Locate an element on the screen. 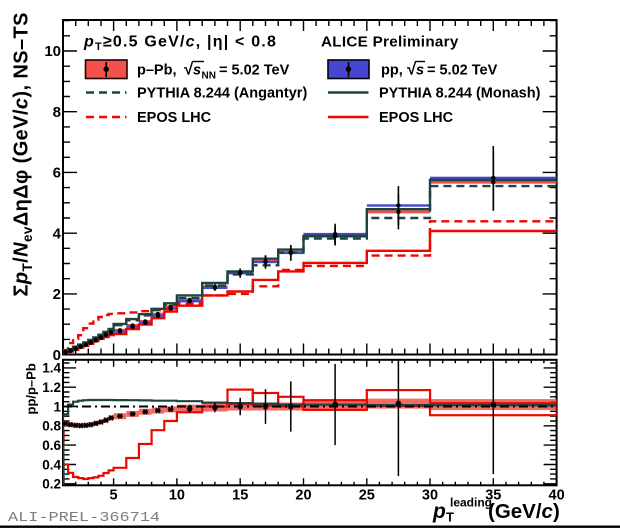 The width and height of the screenshot is (620, 530). svg-text: (GeV/c) is located at coordinates (524, 511).